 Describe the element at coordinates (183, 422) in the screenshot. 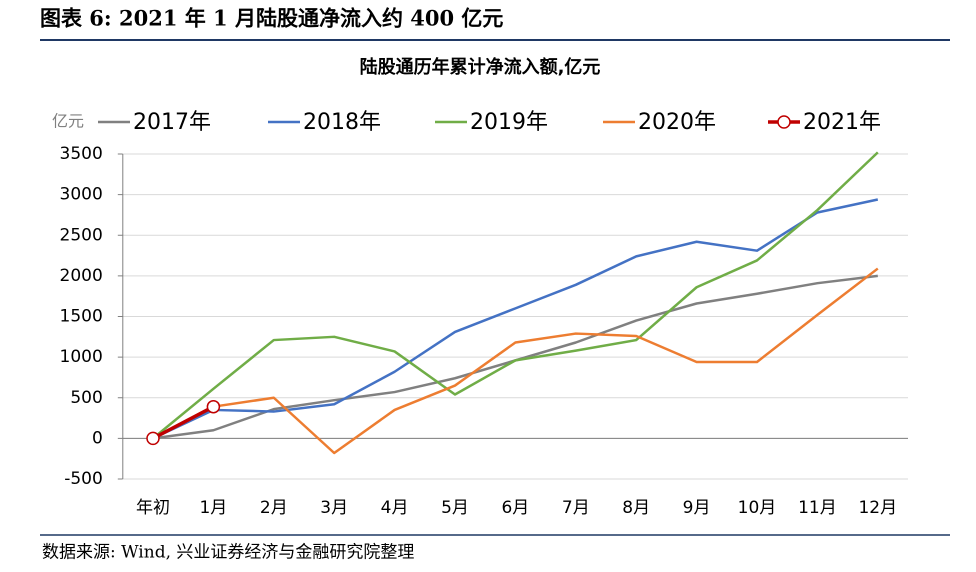

I see `series-line` at that location.